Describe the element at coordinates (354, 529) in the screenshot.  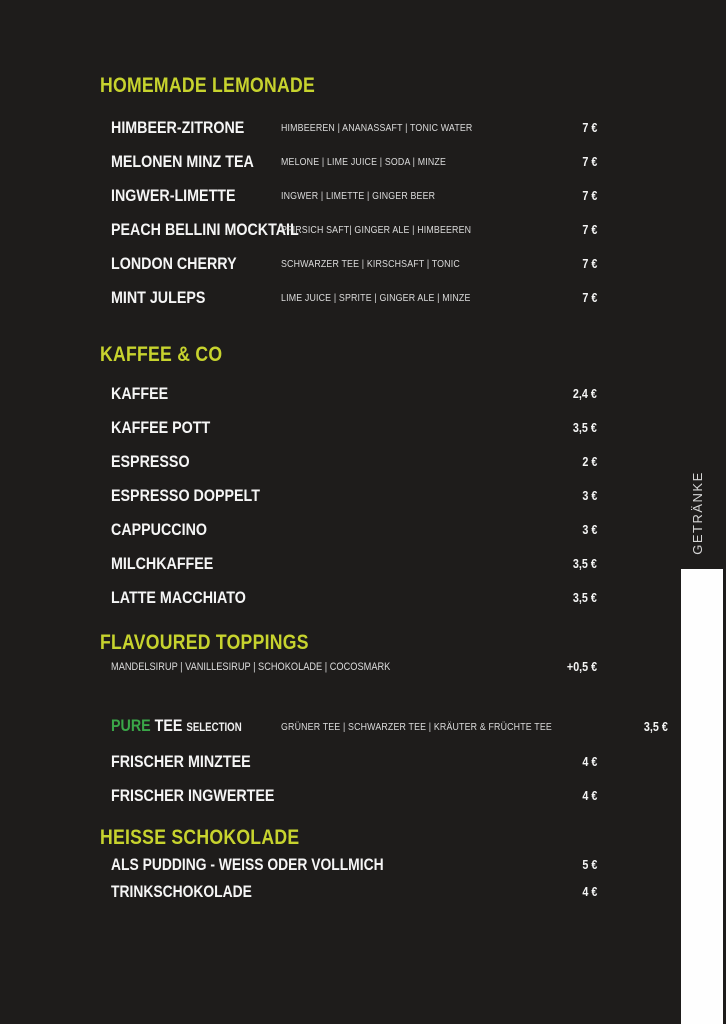
I see `menu-item-row: CAPPUCCINO 3 €` at that location.